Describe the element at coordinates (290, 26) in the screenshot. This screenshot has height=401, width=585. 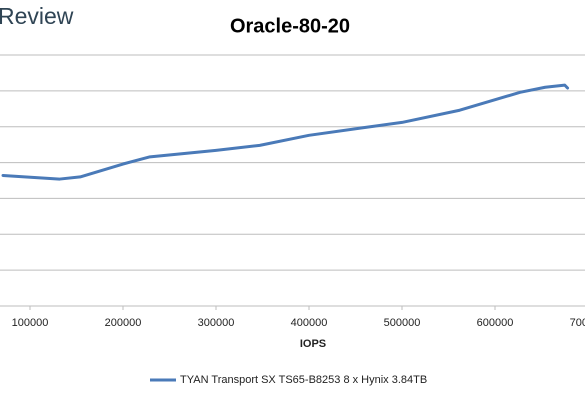
I see `chart-title: Oracle-80-20` at that location.